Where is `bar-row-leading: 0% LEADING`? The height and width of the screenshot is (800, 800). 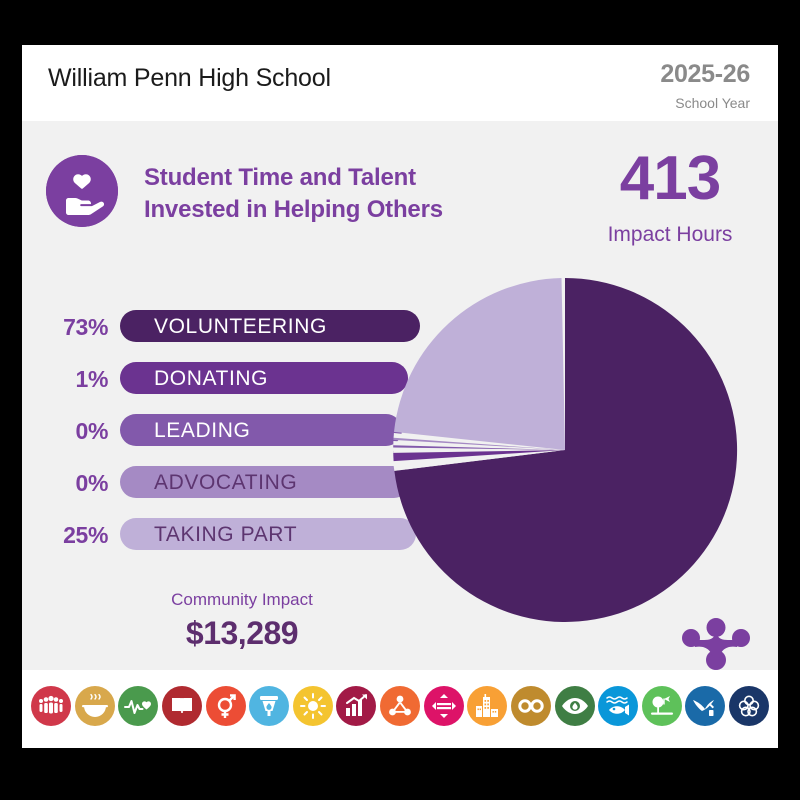
bar-row-leading: 0% LEADING is located at coordinates (232, 431).